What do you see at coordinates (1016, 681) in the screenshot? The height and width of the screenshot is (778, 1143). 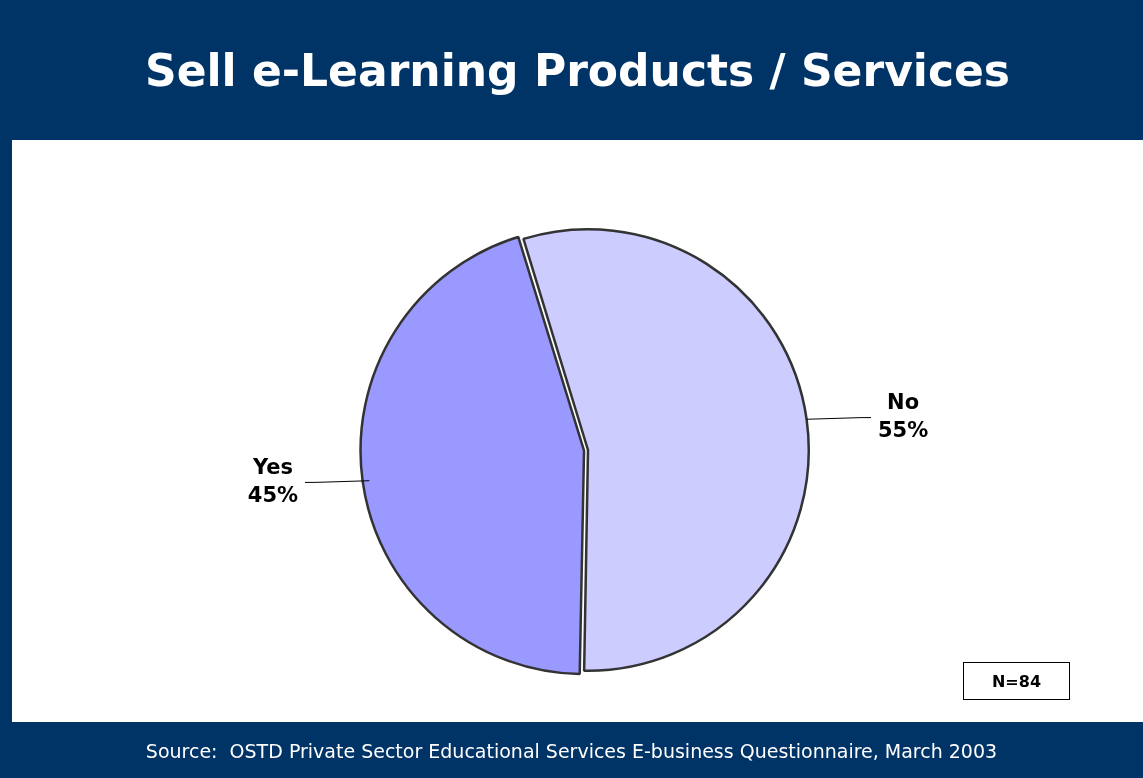 I see `text: N=84` at bounding box center [1016, 681].